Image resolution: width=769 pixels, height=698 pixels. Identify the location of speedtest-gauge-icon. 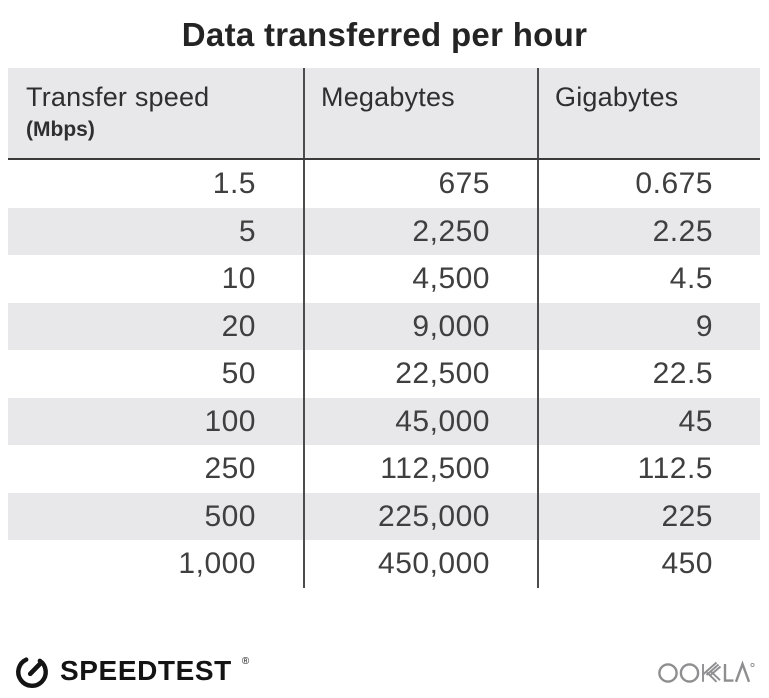
(32, 671).